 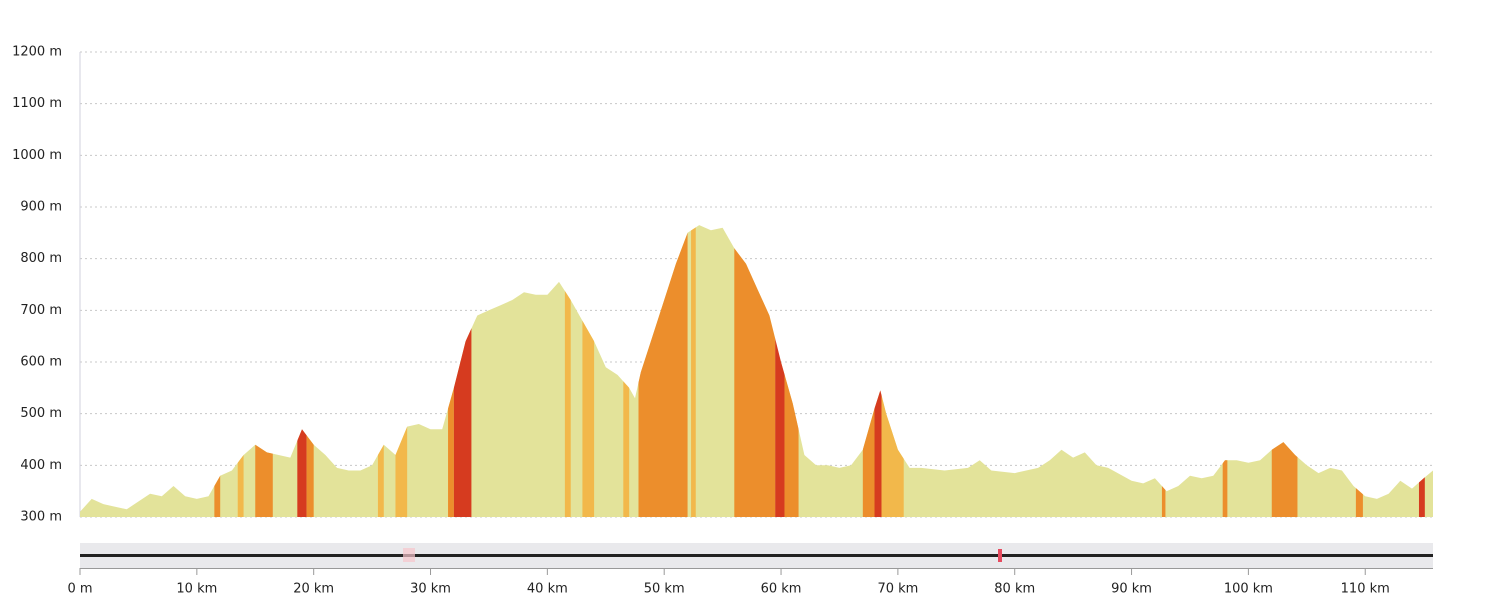 What do you see at coordinates (41, 258) in the screenshot?
I see `y-tick-label: 800 m` at bounding box center [41, 258].